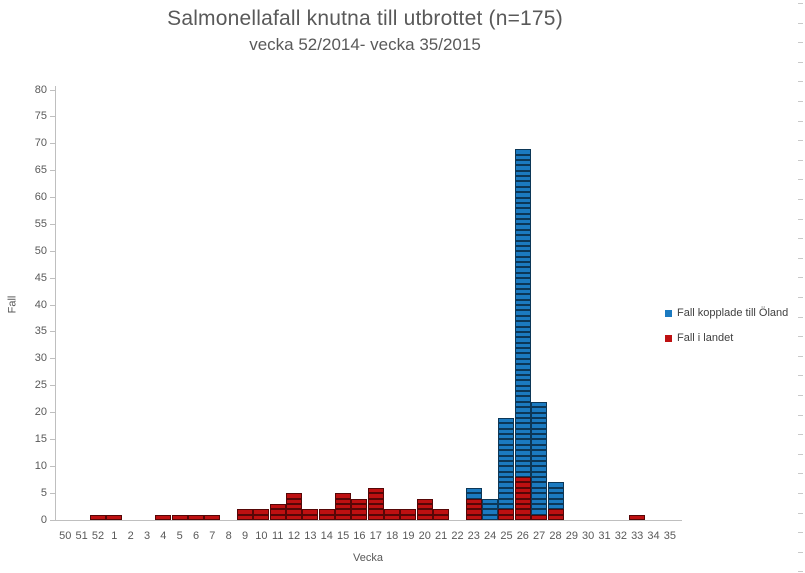 The height and width of the screenshot is (573, 805). What do you see at coordinates (408, 536) in the screenshot?
I see `x-tick-label: 19` at bounding box center [408, 536].